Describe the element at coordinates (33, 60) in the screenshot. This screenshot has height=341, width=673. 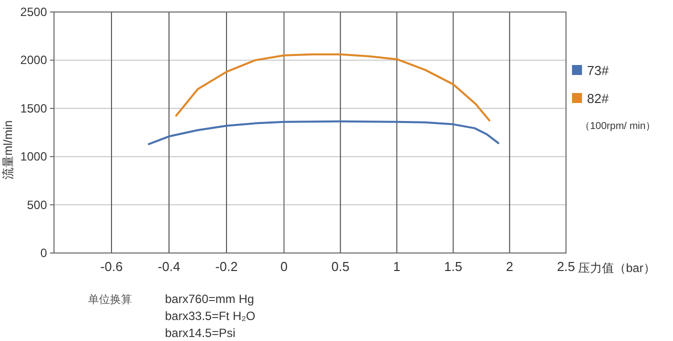
I see `y-tick-label: 2000` at that location.